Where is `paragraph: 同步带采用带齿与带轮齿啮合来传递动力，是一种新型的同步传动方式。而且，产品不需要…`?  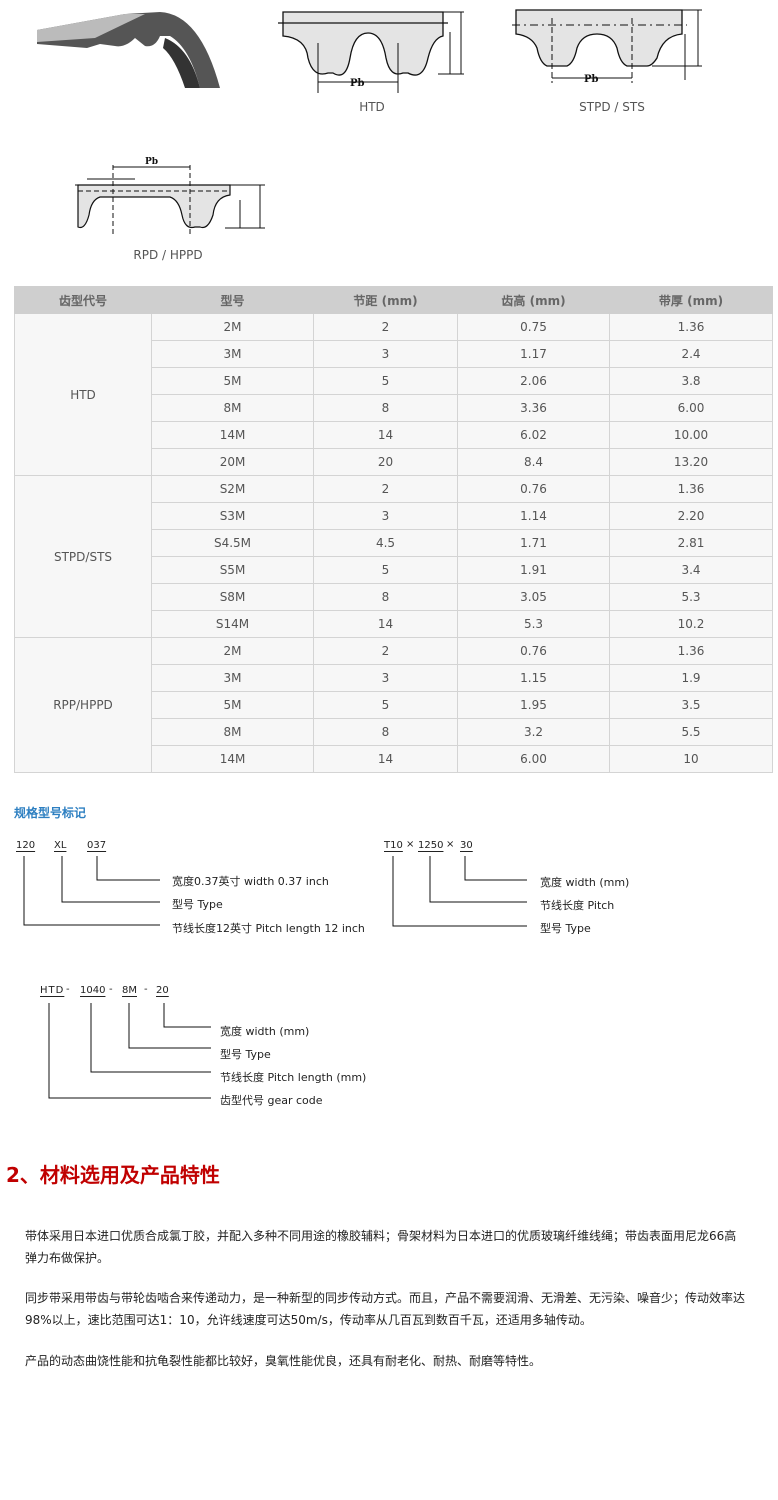 paragraph: 同步带采用带齿与带轮齿啮合来传递动力，是一种新型的同步传动方式。而且，产品不需要… is located at coordinates (385, 1309).